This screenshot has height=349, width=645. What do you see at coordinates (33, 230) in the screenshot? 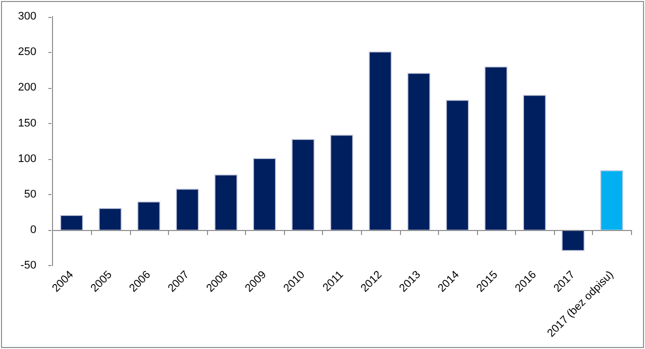
I see `y-tick-label: 0` at bounding box center [33, 230].